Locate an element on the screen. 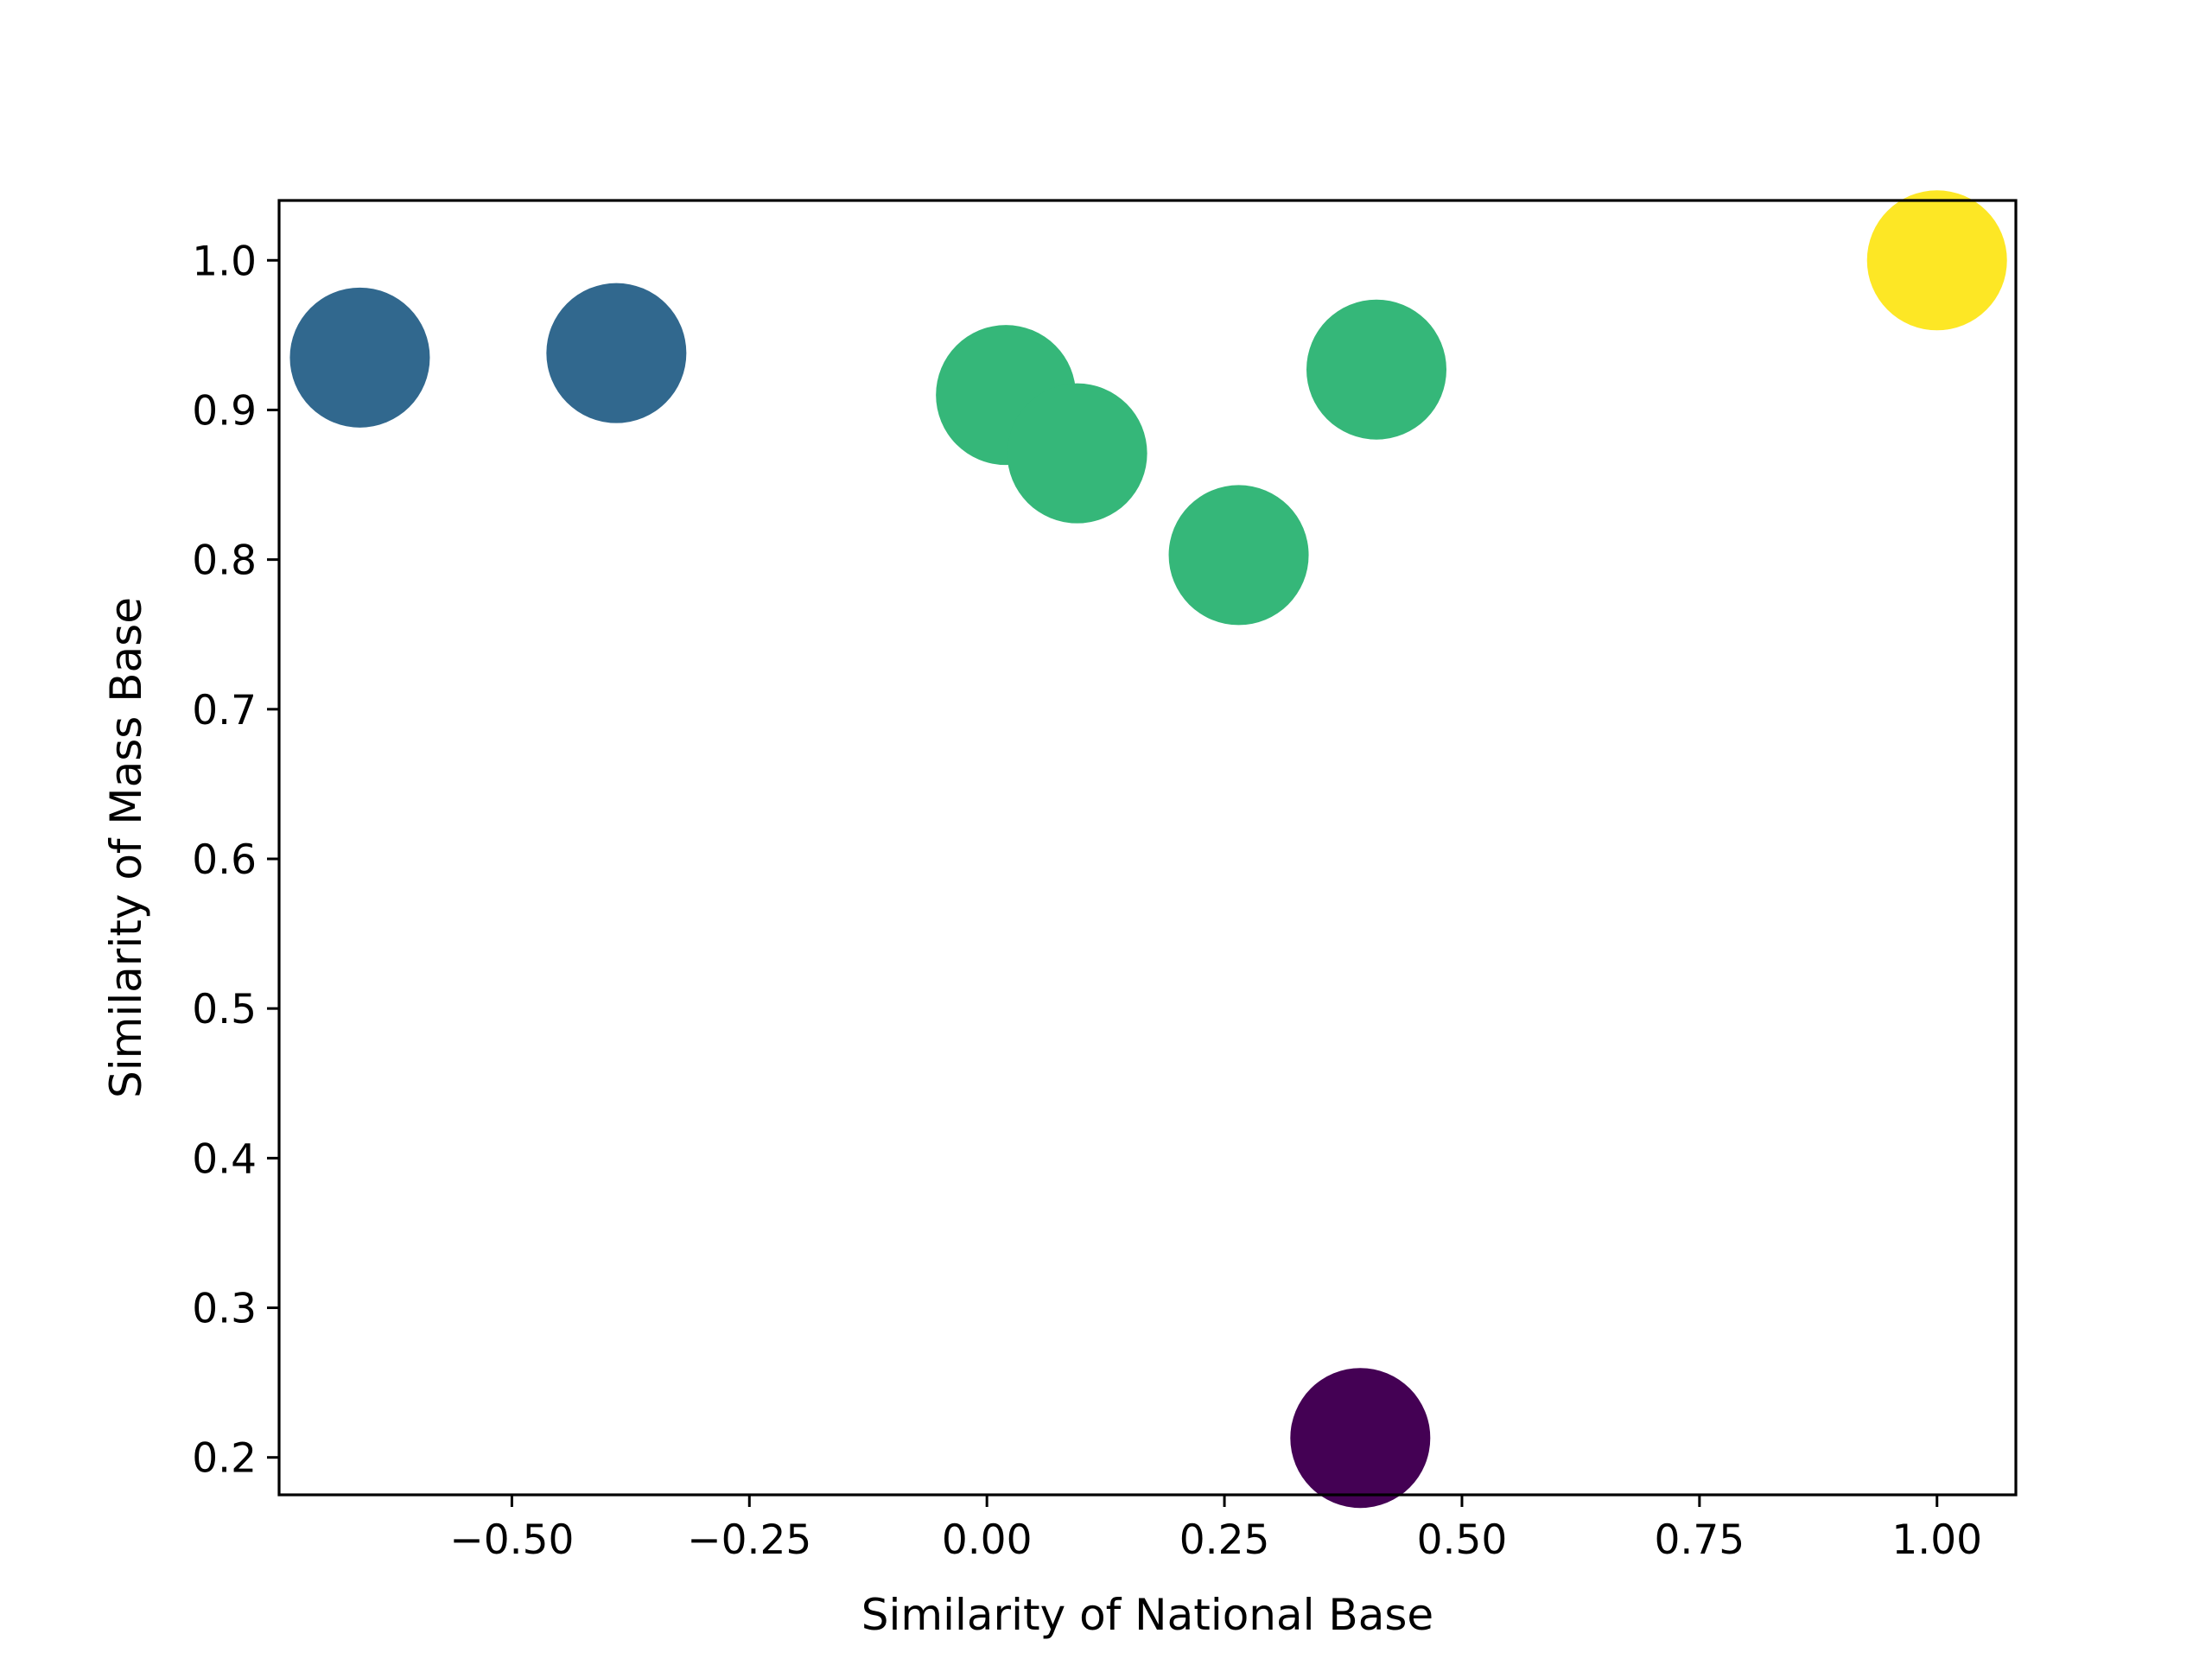  x-tick-label: 0.50 is located at coordinates (1462, 1540).